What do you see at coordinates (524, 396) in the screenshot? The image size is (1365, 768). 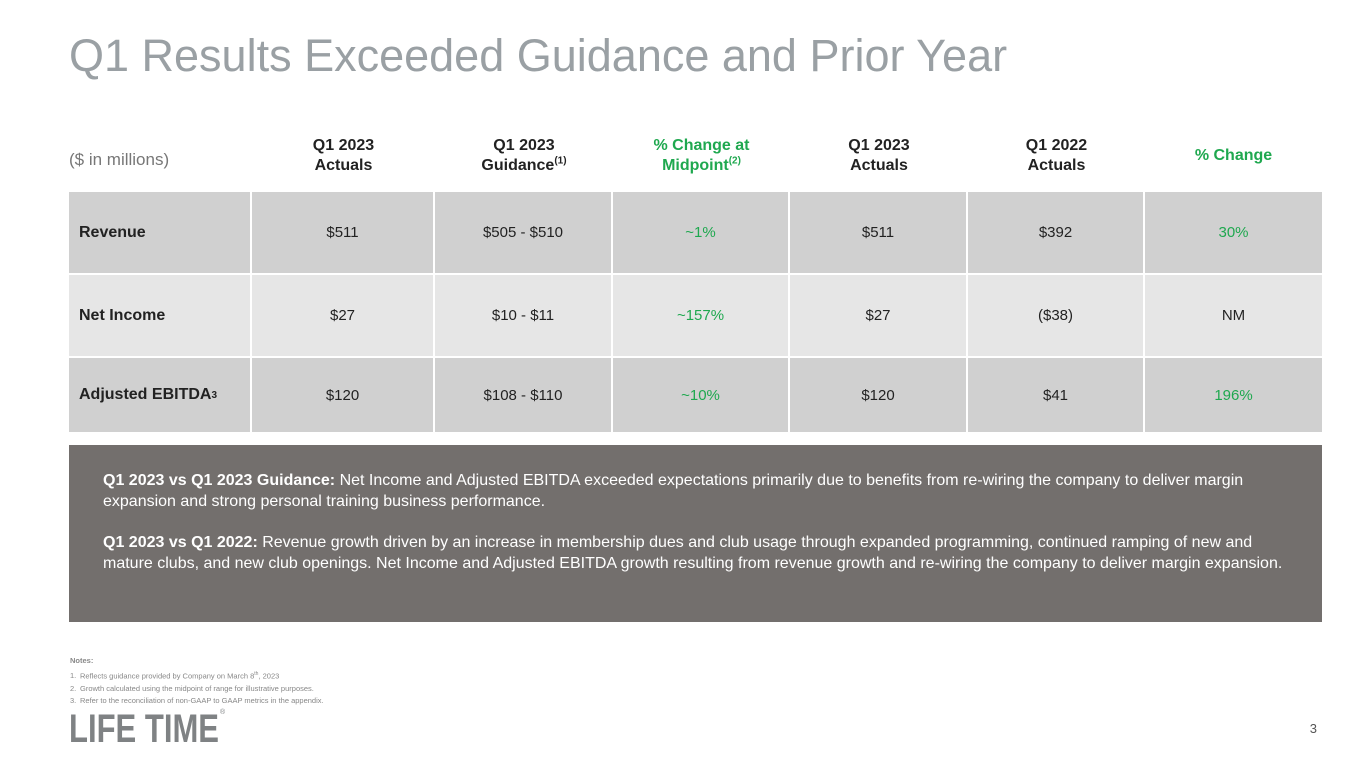 I see `table-cell: $108 - $110` at bounding box center [524, 396].